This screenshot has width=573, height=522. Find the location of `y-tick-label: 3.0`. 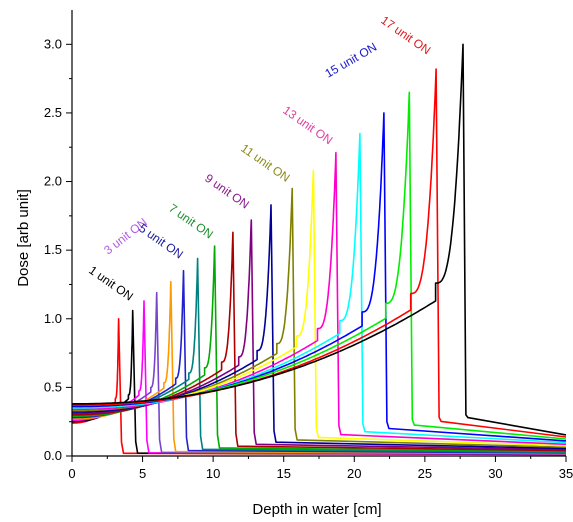

y-tick-label: 3.0 is located at coordinates (53, 43).